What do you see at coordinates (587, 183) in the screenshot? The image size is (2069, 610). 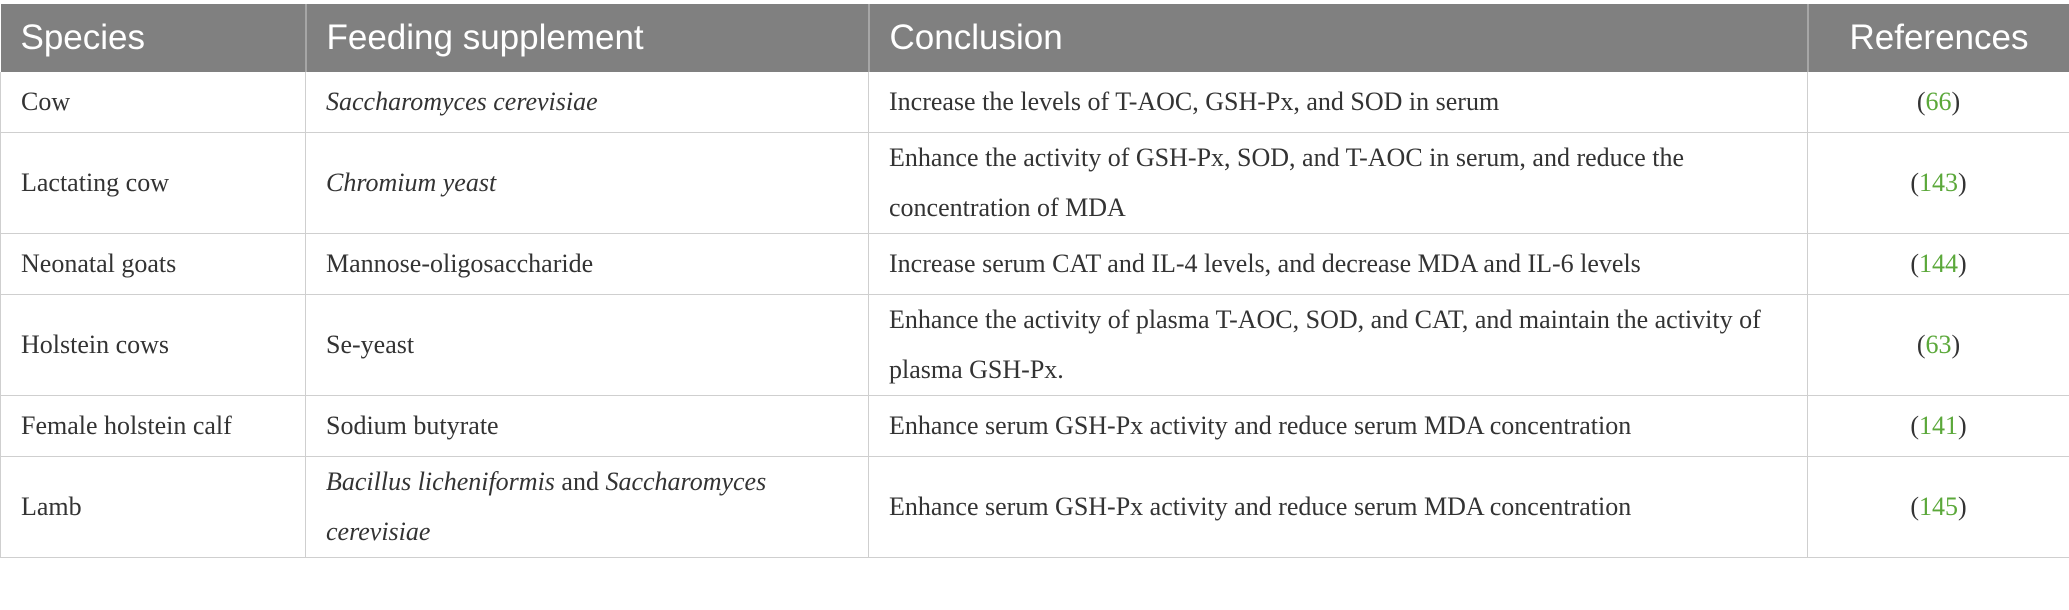 I see `cell-supplement: Chromium yeast` at bounding box center [587, 183].